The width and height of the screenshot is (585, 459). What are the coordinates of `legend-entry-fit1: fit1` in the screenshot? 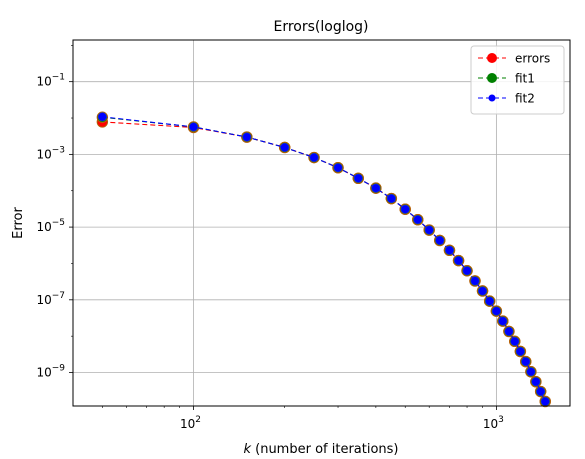 It's located at (506, 79).